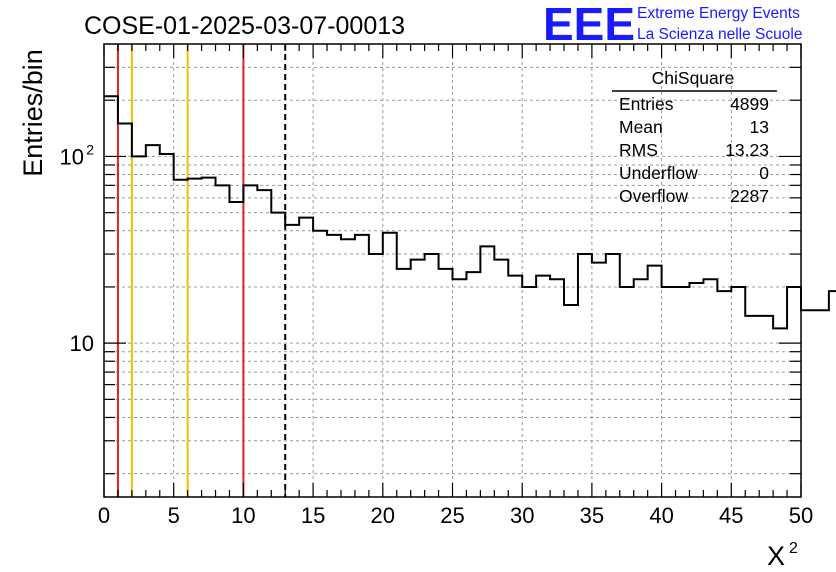 The height and width of the screenshot is (572, 836). Describe the element at coordinates (244, 26) in the screenshot. I see `chart-title: COSE-01-2025-03-07-00013` at that location.